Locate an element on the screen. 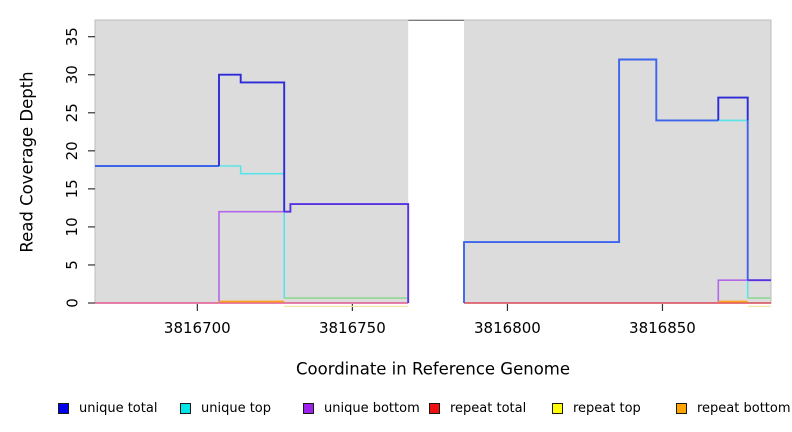 This screenshot has height=432, width=792. segment-unique-bottom-left is located at coordinates (254, 256).